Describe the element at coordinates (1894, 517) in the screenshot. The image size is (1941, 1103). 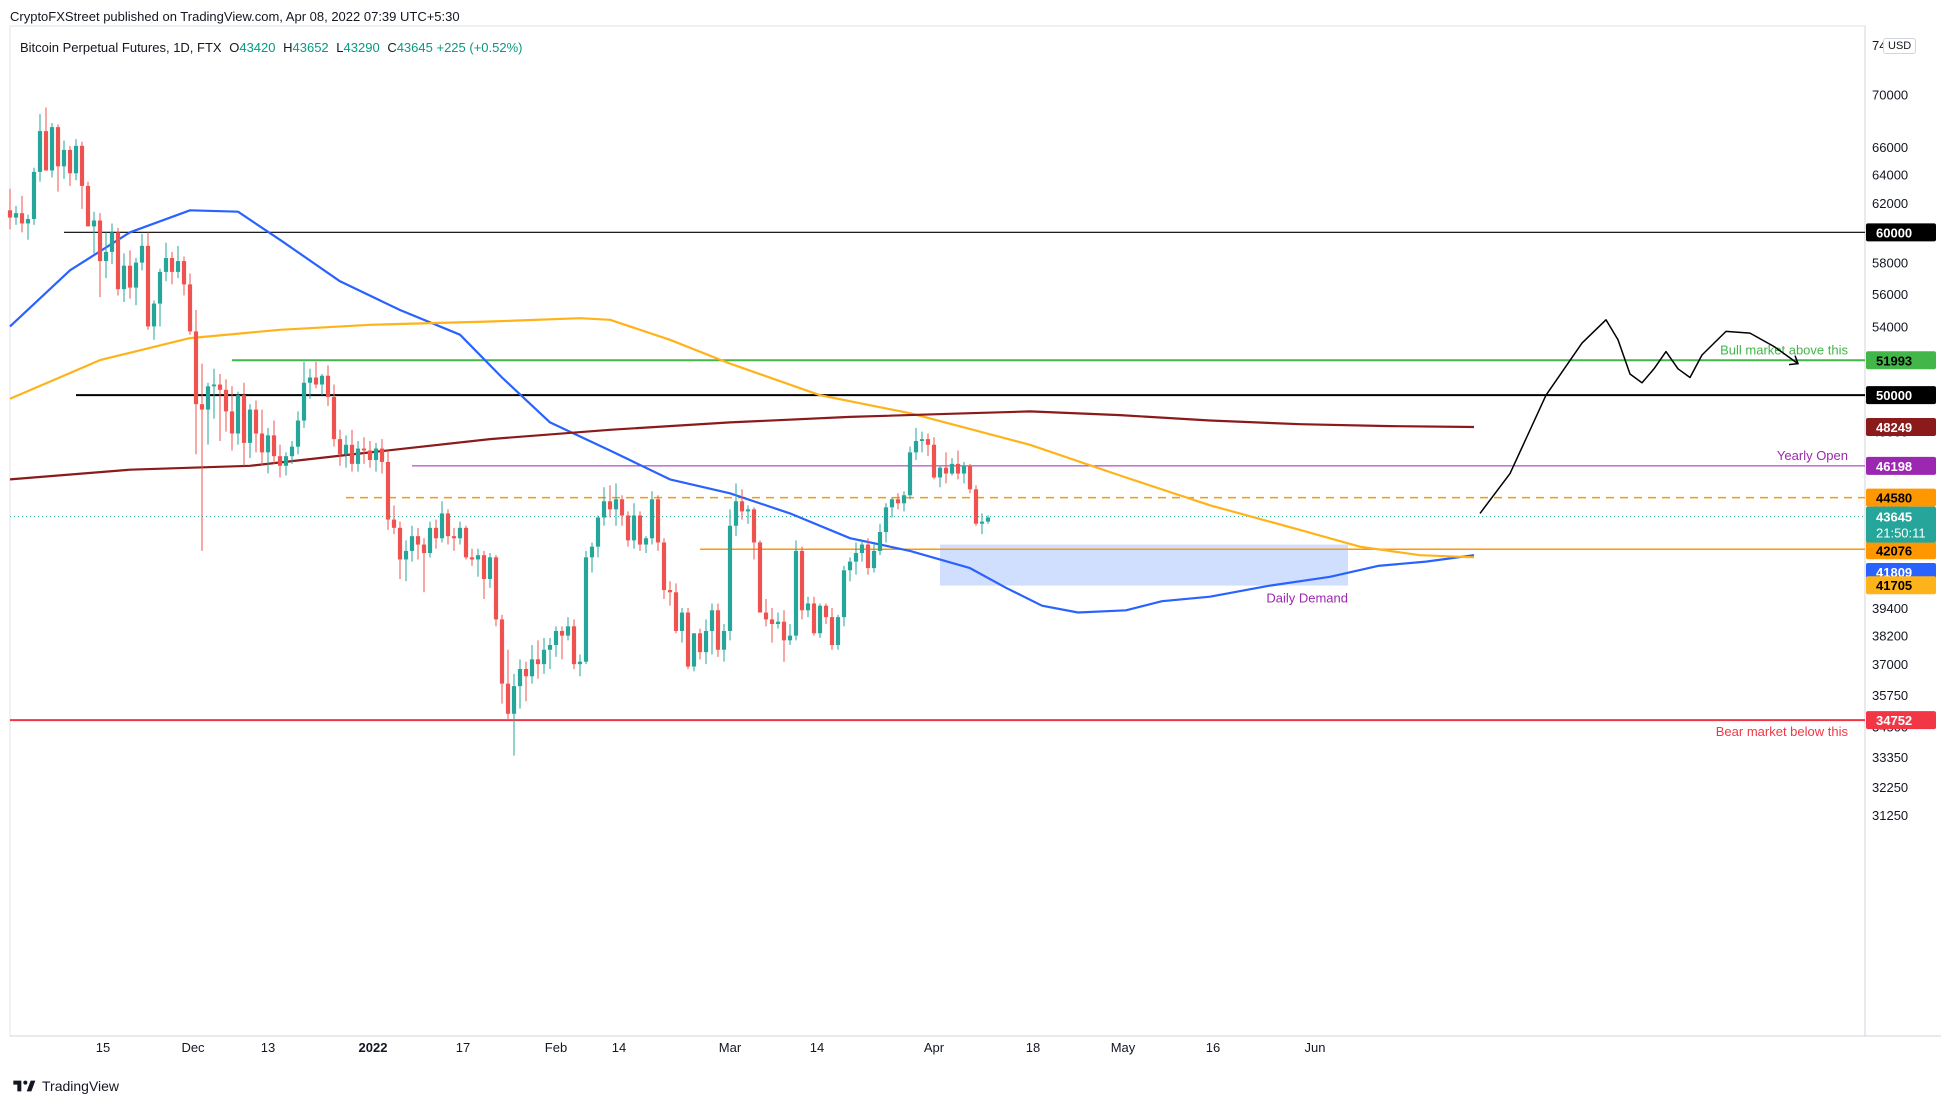
I see `price-badge-text: 43645` at that location.